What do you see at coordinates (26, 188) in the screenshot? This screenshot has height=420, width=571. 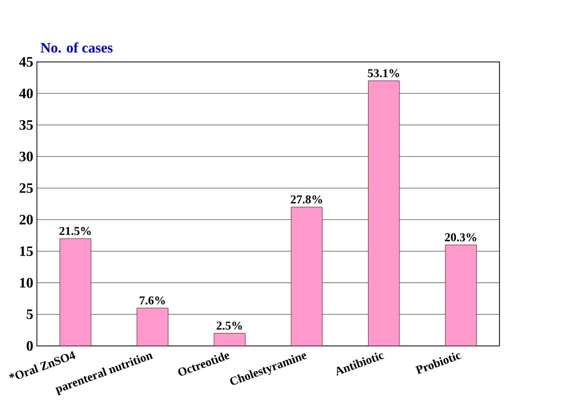 I see `y-tick-label: 25` at bounding box center [26, 188].